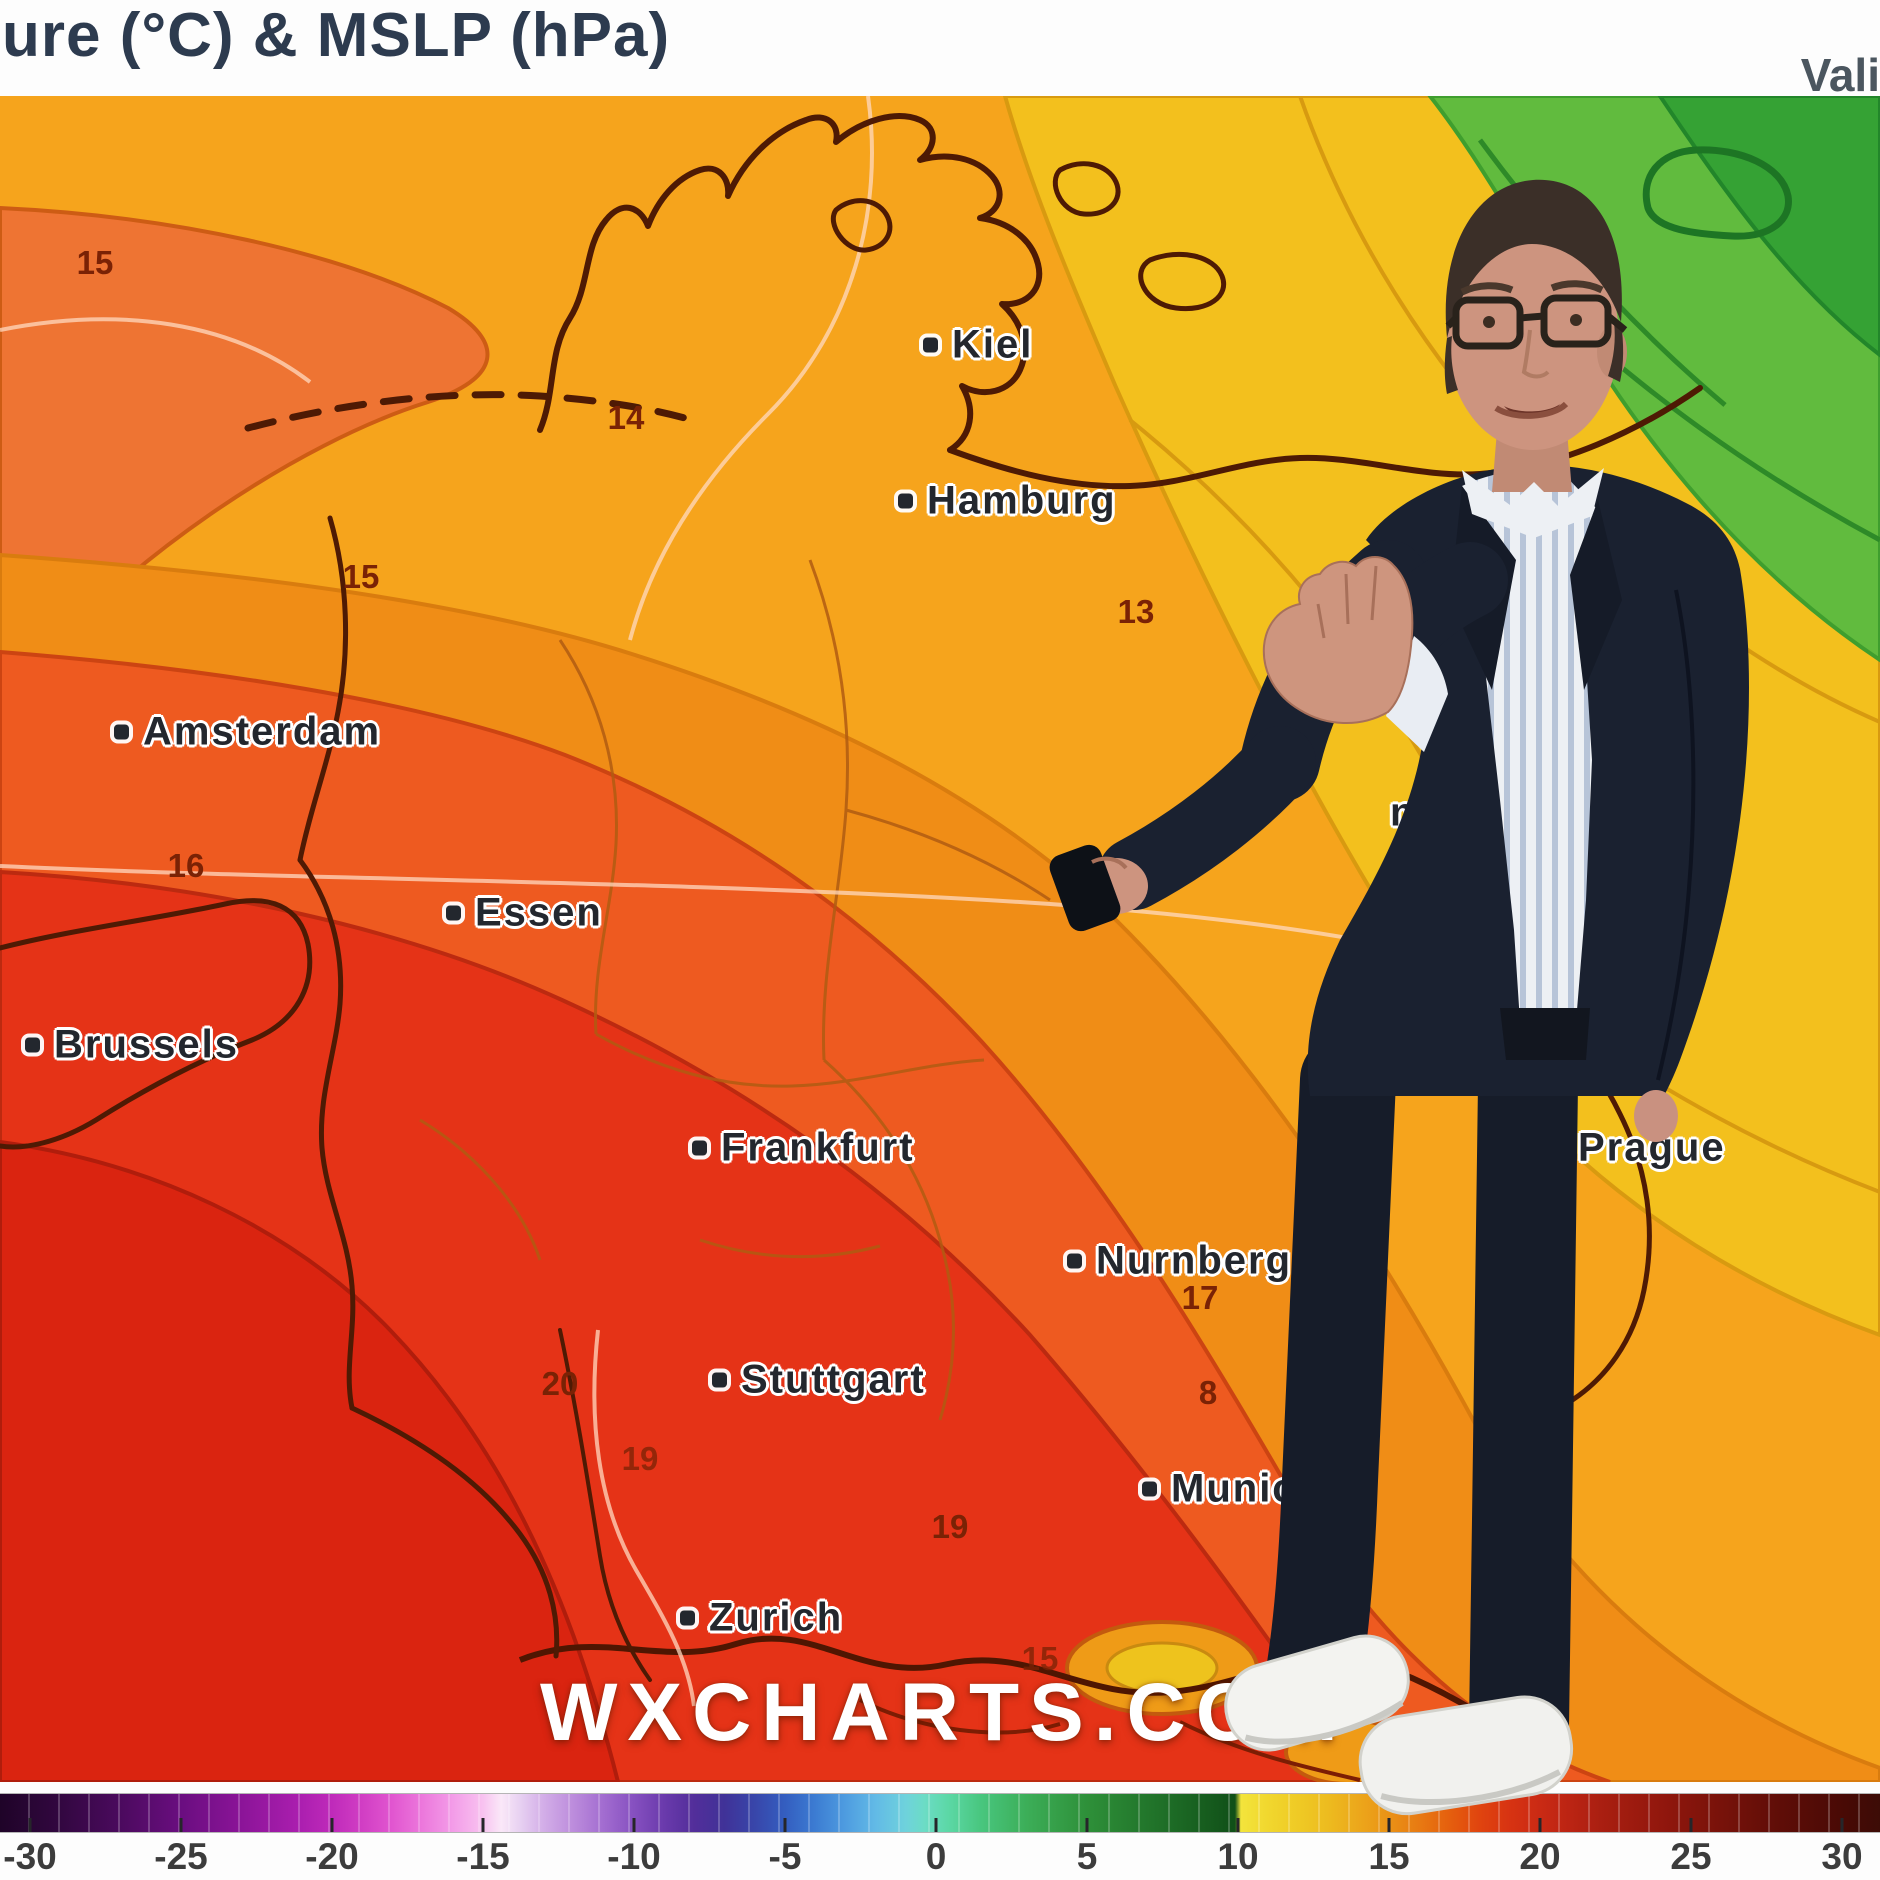 This screenshot has height=1880, width=1880. What do you see at coordinates (332, 1856) in the screenshot?
I see `colorbar-tick-label: -20` at bounding box center [332, 1856].